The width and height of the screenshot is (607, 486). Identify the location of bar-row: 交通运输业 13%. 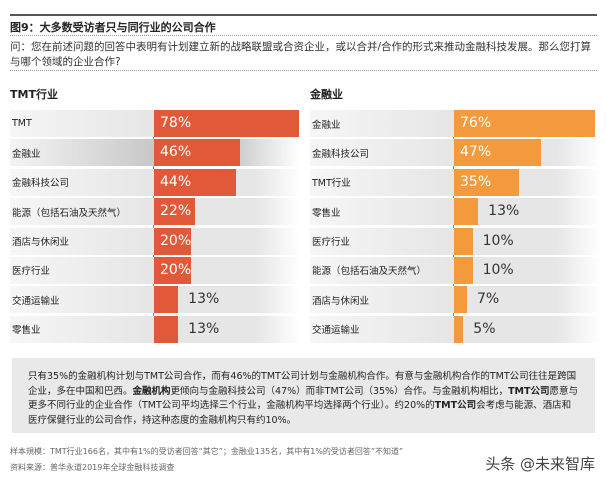
(155, 300).